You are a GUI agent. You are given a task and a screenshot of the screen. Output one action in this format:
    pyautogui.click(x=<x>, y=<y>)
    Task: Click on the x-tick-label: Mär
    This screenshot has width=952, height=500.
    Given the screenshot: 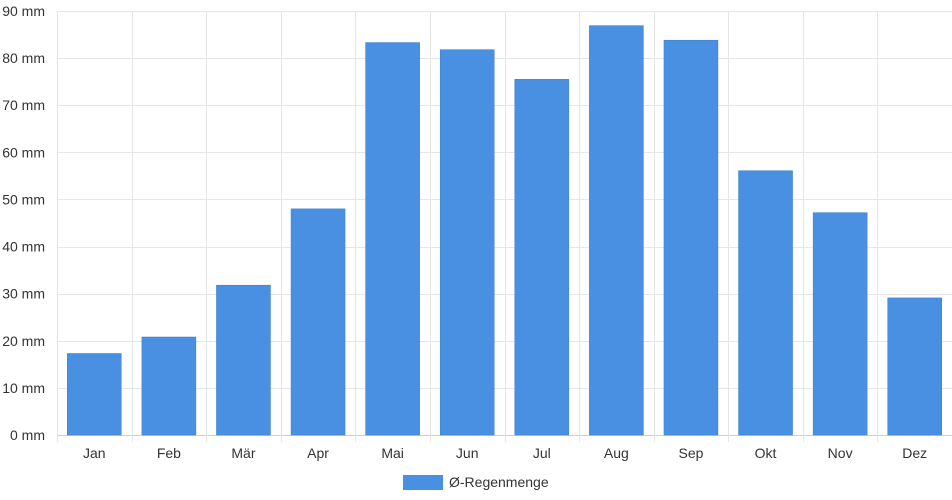 What is the action you would take?
    pyautogui.click(x=243, y=453)
    